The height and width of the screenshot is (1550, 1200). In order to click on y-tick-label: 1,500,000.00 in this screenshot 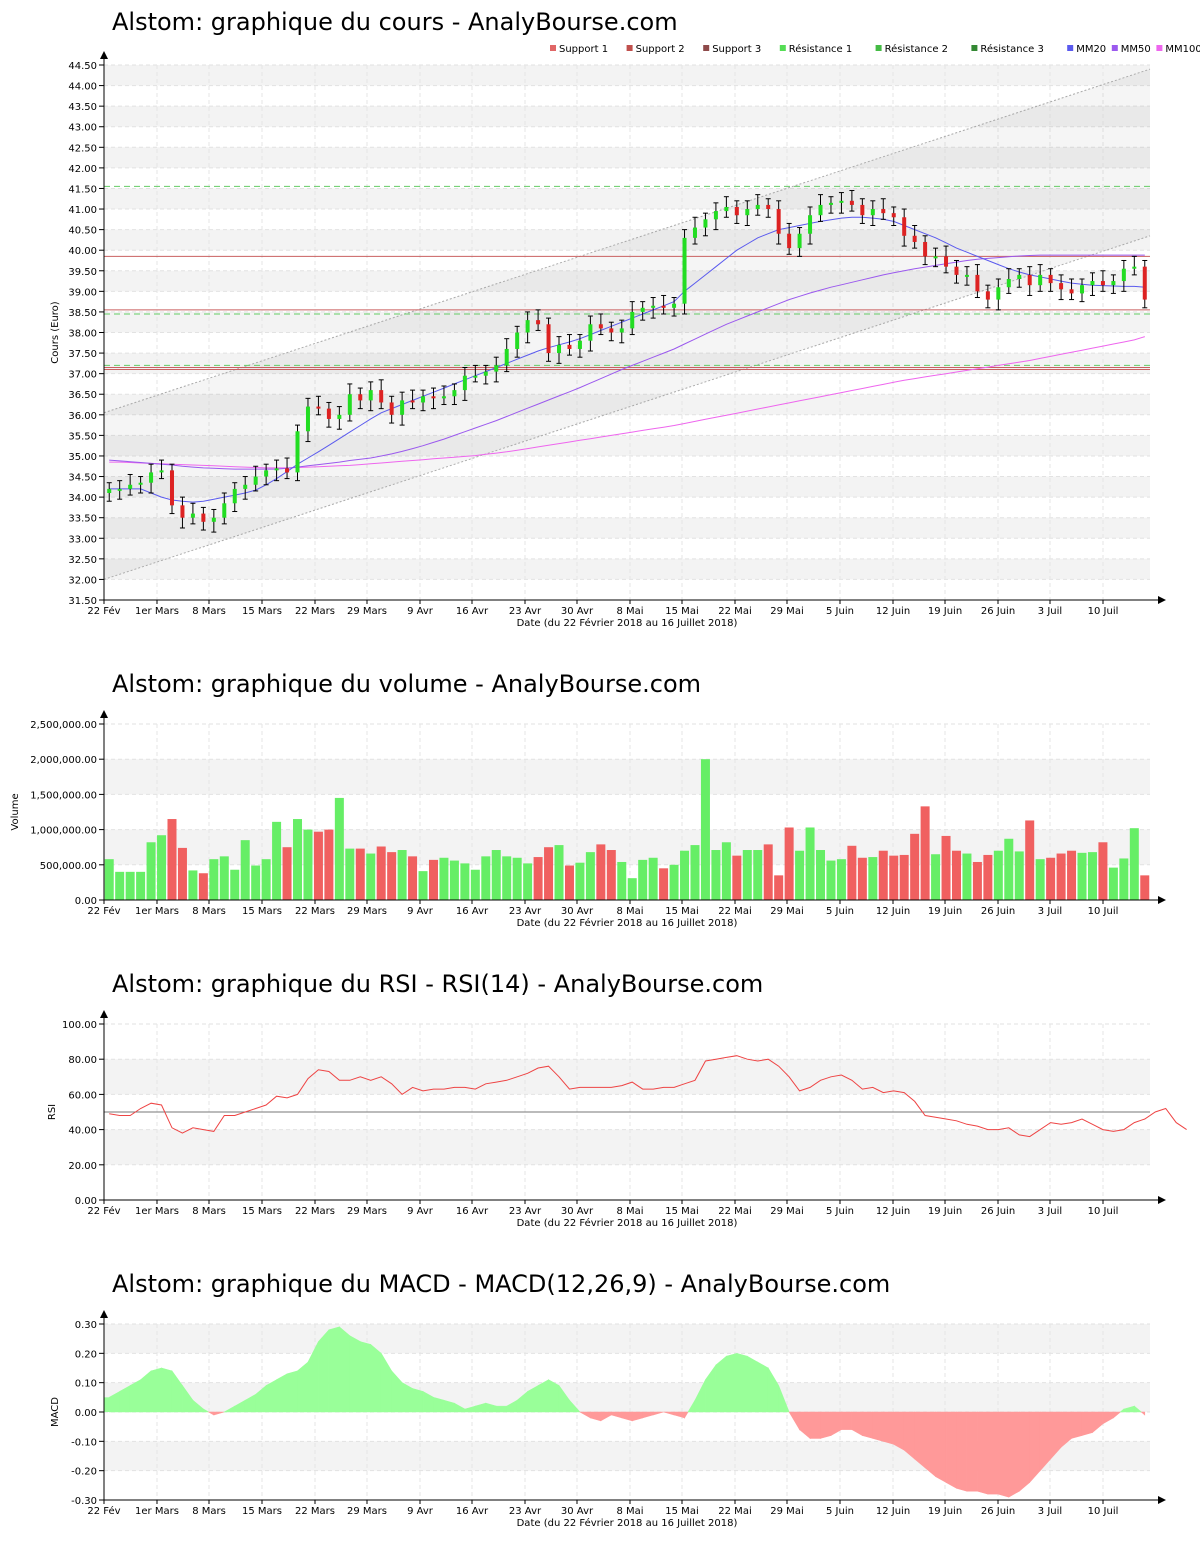, I will do `click(63, 795)`.